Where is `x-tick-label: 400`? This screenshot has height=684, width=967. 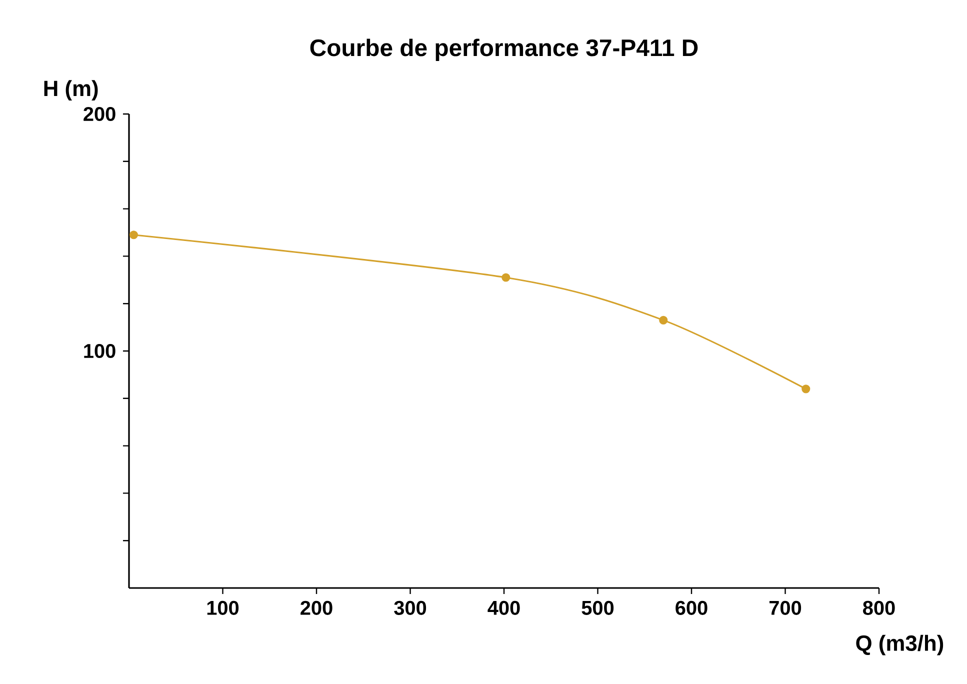 x-tick-label: 400 is located at coordinates (504, 607).